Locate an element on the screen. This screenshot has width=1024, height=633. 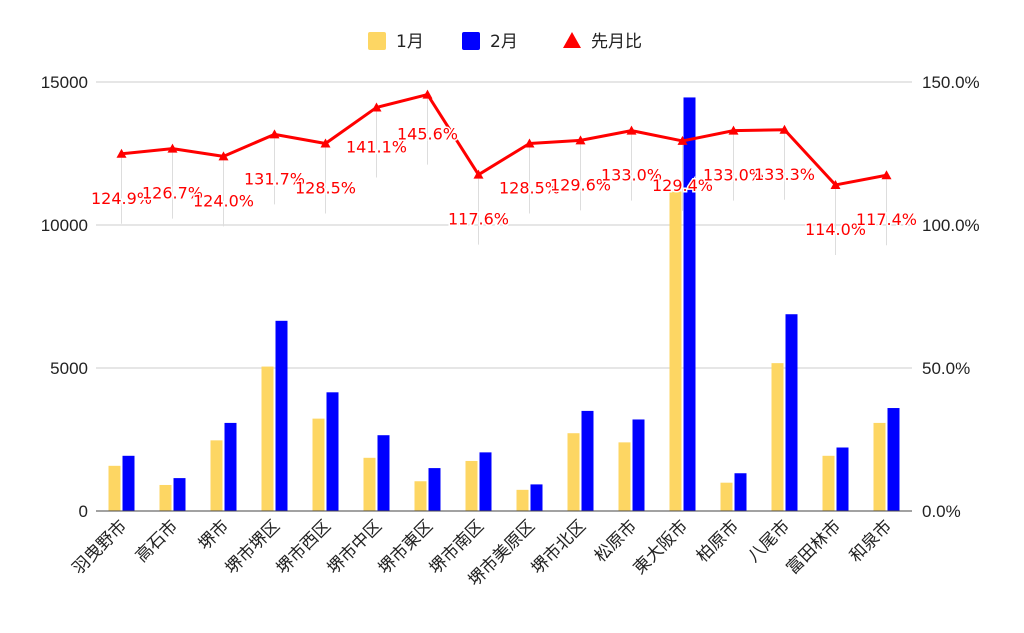
category-label: 堺市中区 is located at coordinates (355, 547).